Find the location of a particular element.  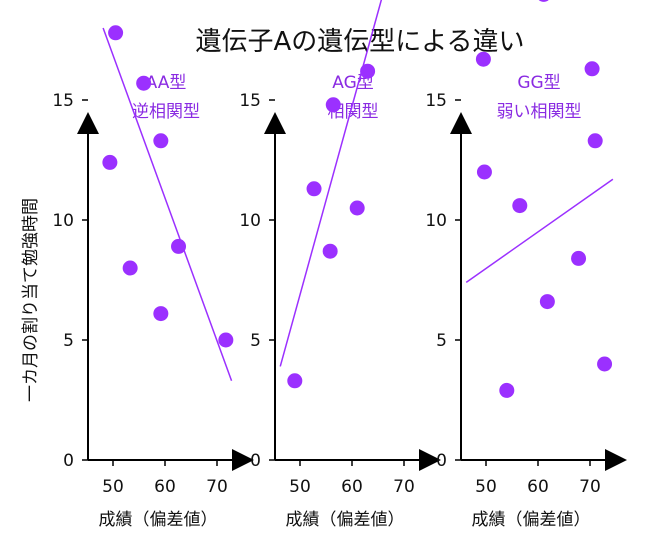

panel-title-line: GG型 is located at coordinates (538, 83).